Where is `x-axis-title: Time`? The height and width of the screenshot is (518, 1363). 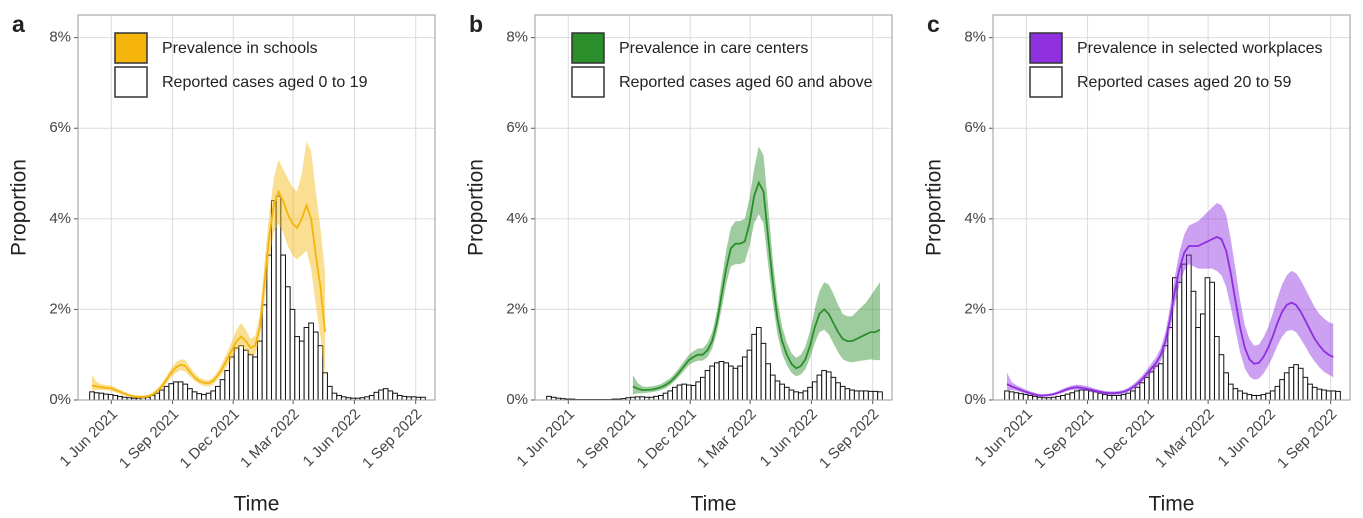
x-axis-title: Time is located at coordinates (714, 504).